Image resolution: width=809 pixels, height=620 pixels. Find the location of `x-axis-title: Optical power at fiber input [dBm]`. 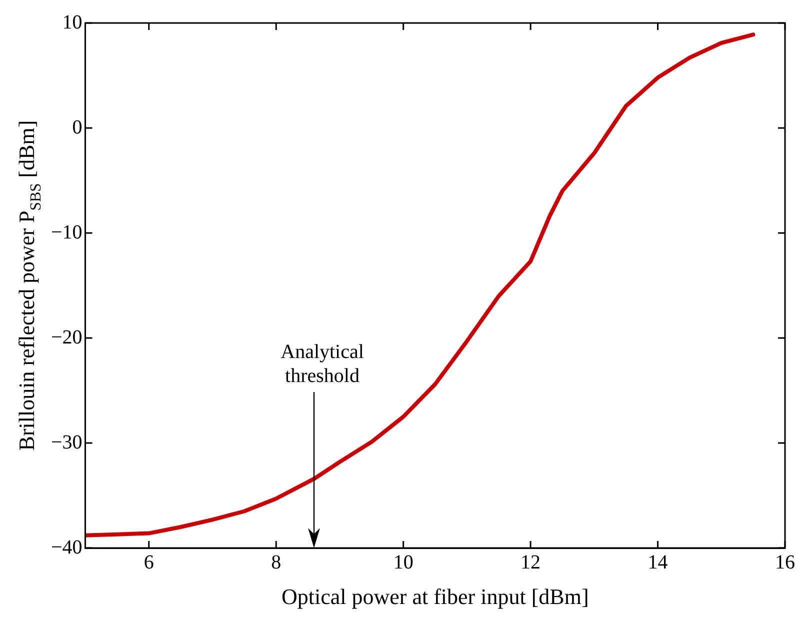

x-axis-title: Optical power at fiber input [dBm] is located at coordinates (435, 596).